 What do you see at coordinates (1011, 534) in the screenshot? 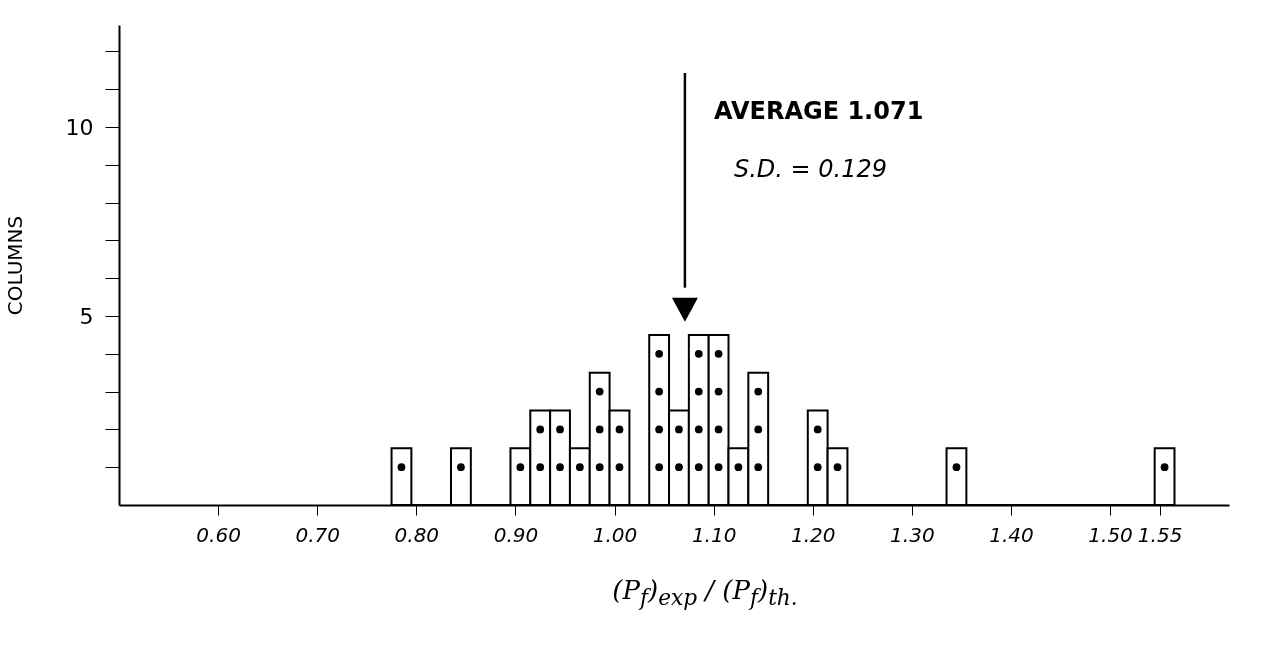
I see `x-tick-label: 1.40` at bounding box center [1011, 534].